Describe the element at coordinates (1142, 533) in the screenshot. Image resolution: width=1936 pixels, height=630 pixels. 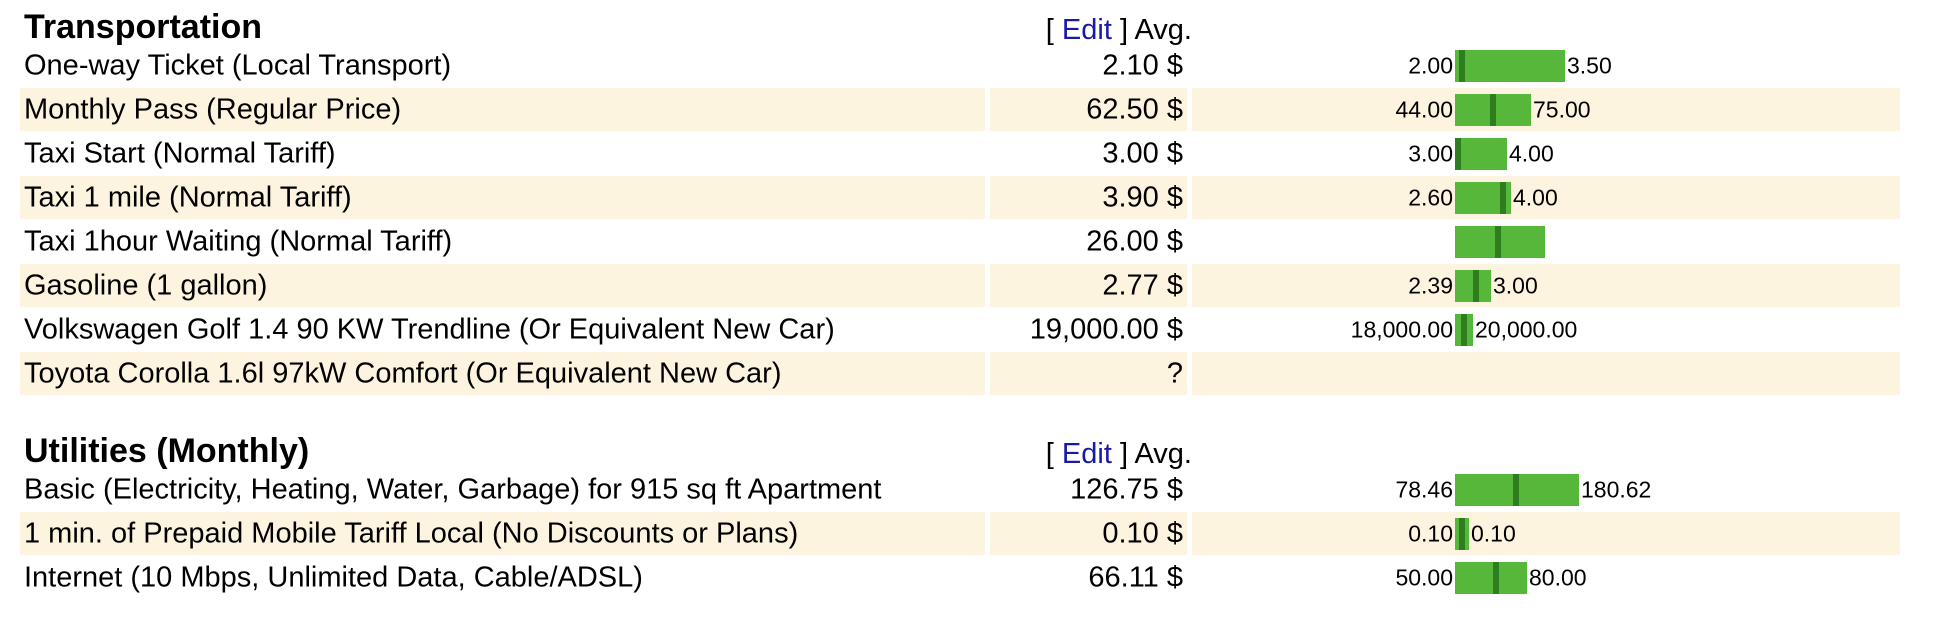
I see `average-price: 0.10 $` at that location.